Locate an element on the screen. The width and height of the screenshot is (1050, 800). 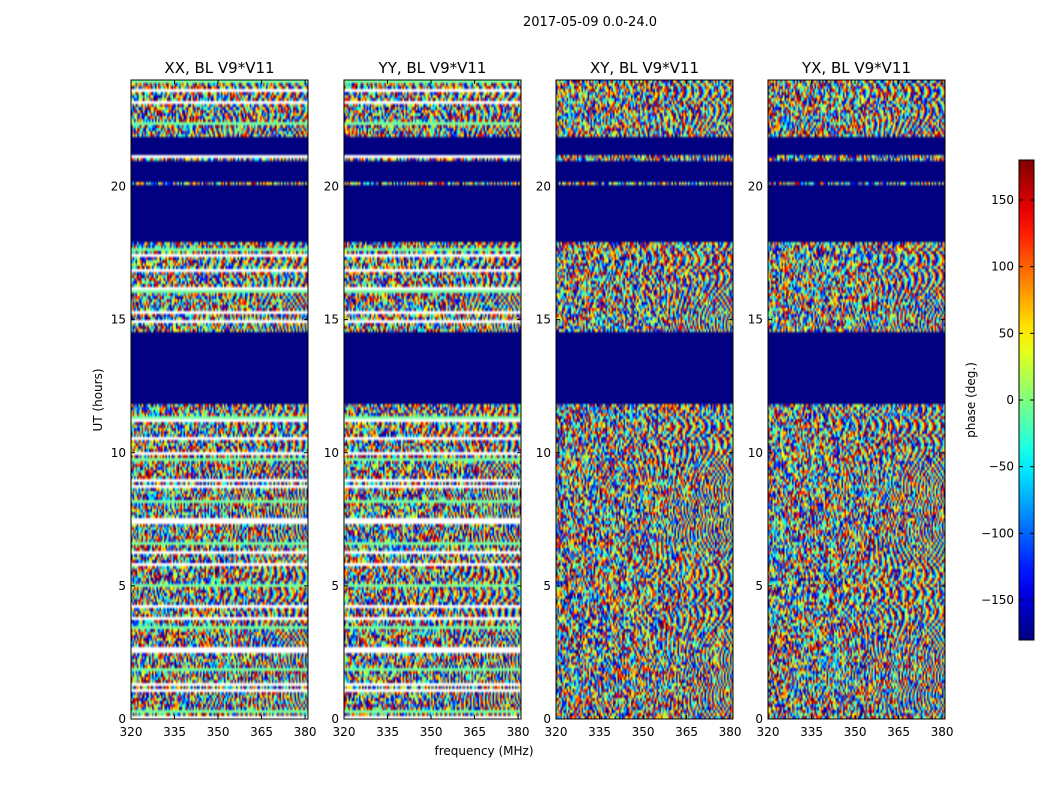
x-axis-label: frequency (MHz) is located at coordinates (483, 751).